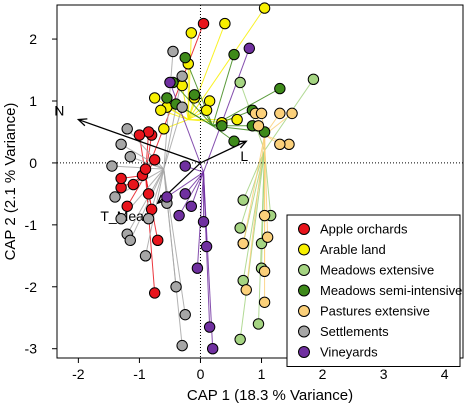 The height and width of the screenshot is (405, 474). Describe the element at coordinates (31, 287) in the screenshot. I see `y-tick-label: -2` at that location.